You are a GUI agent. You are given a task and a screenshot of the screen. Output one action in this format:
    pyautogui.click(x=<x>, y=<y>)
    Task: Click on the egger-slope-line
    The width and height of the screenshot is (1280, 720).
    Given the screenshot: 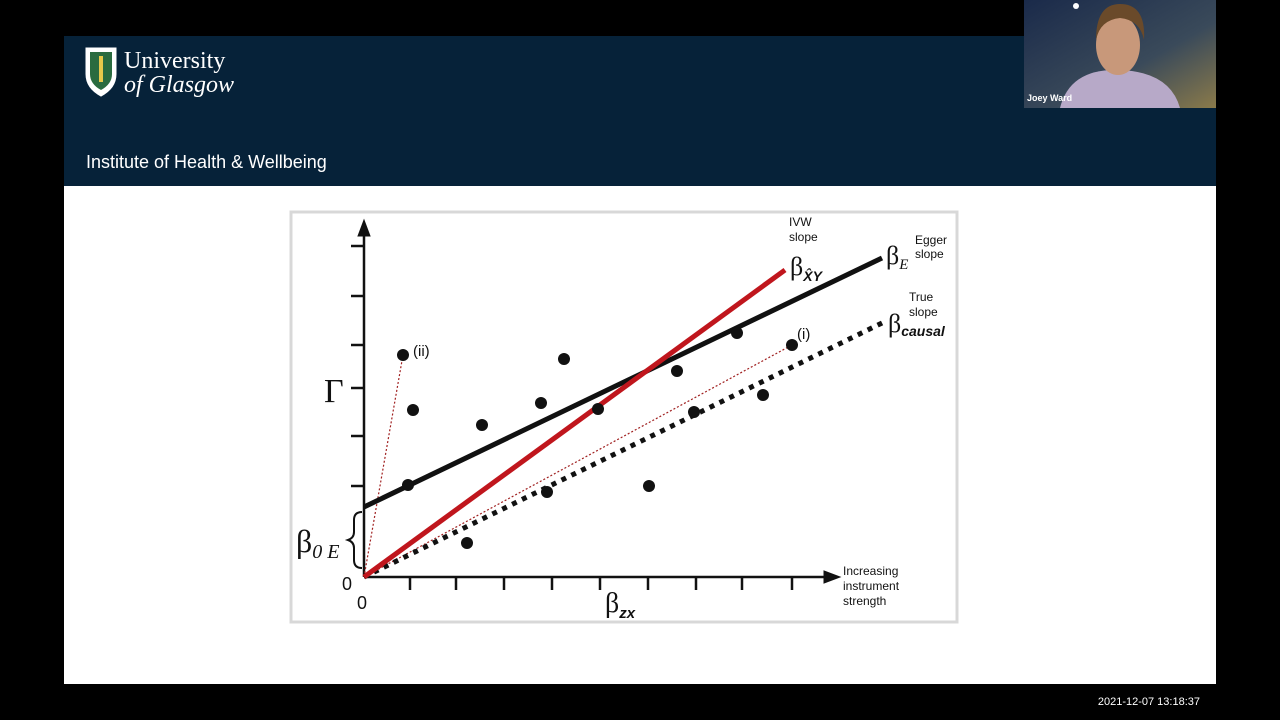 What is the action you would take?
    pyautogui.click(x=623, y=382)
    